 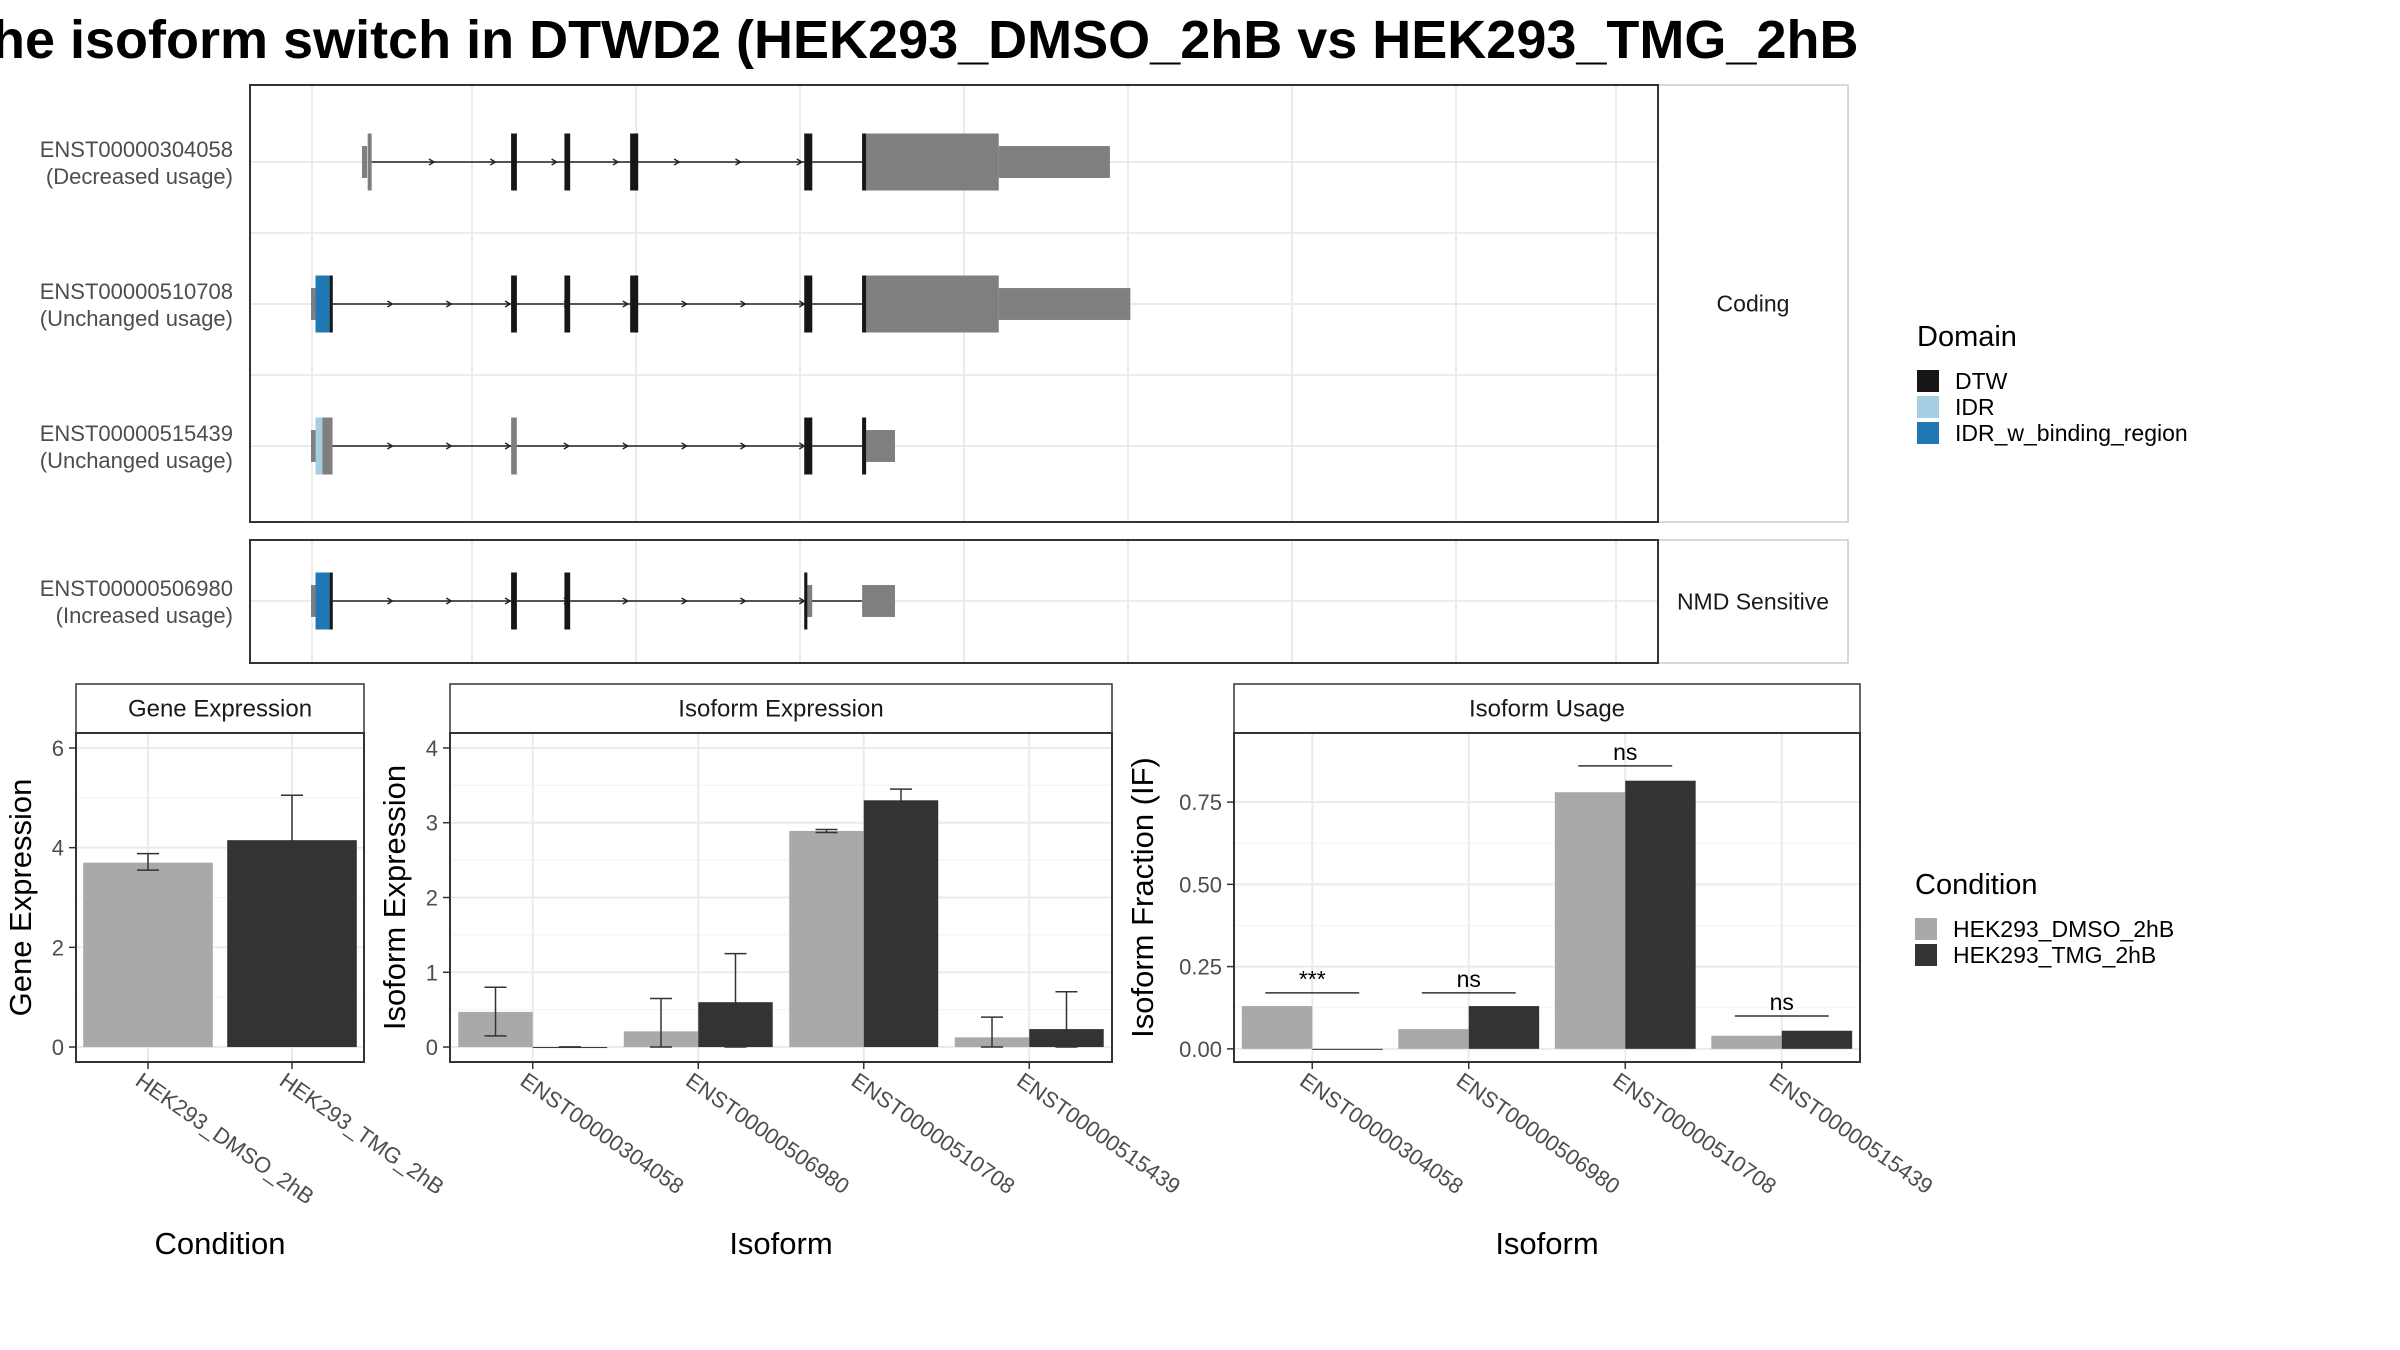 I want to click on chart-title: Gene Expression, so click(x=220, y=709).